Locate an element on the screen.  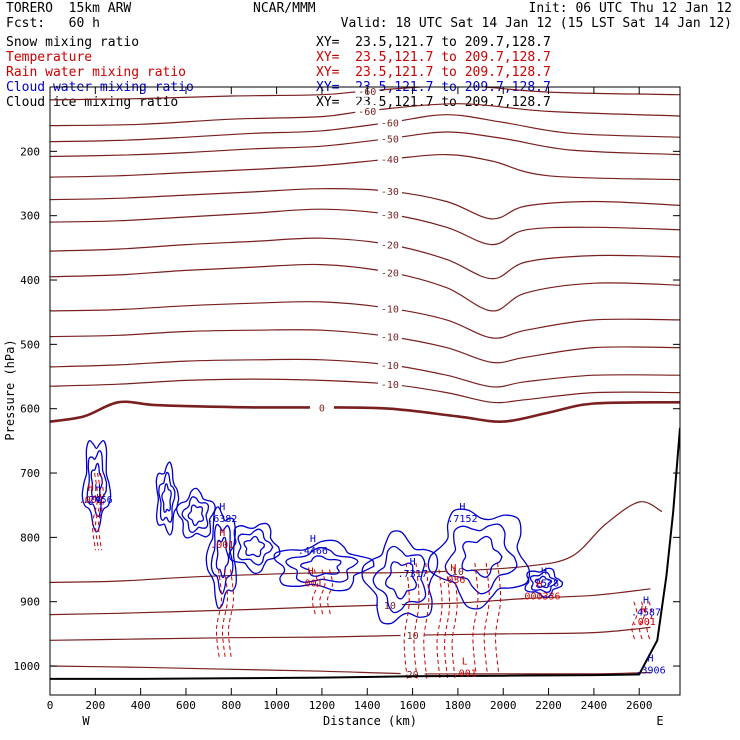
isotherm-label: -50 is located at coordinates (390, 139).